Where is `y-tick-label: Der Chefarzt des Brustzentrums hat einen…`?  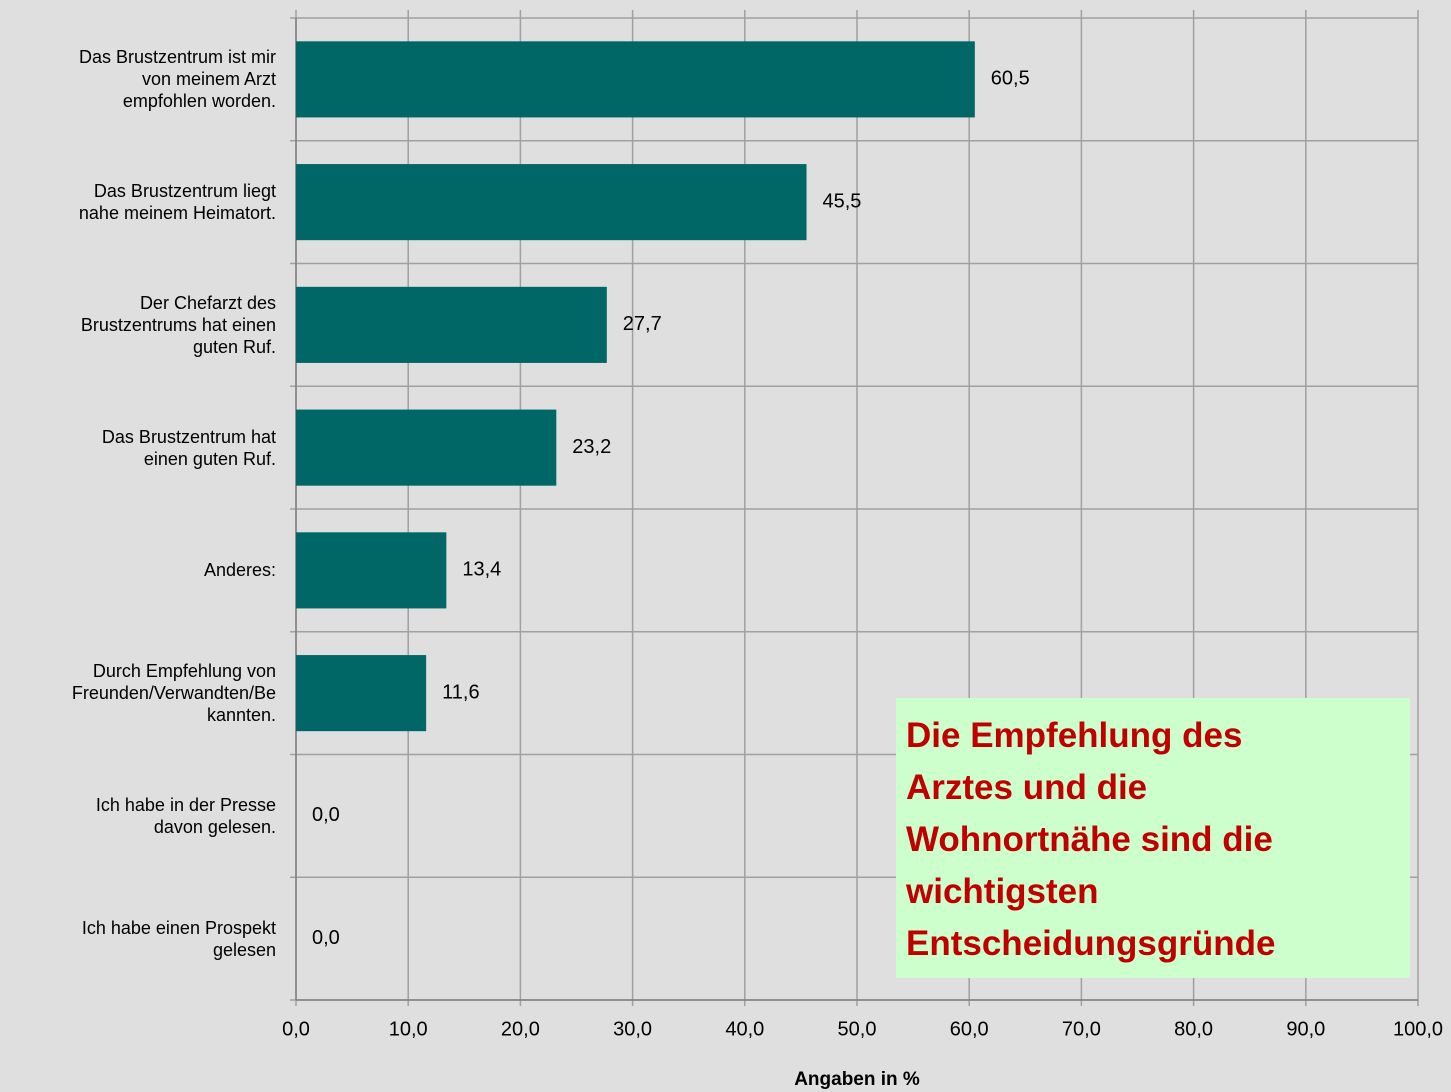
y-tick-label: Der Chefarzt des Brustzentrums hat einen… is located at coordinates (178, 324).